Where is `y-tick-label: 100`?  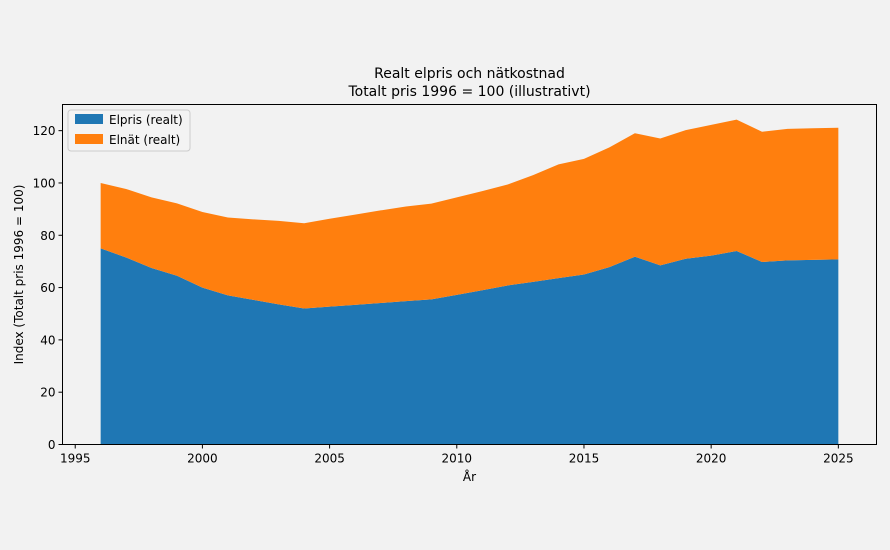 y-tick-label: 100 is located at coordinates (44, 183).